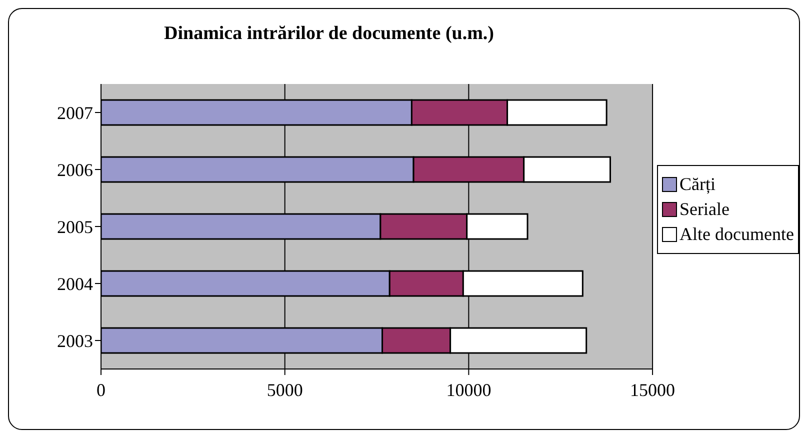 The width and height of the screenshot is (808, 437). Describe the element at coordinates (705, 209) in the screenshot. I see `legend-label: Seriale` at that location.